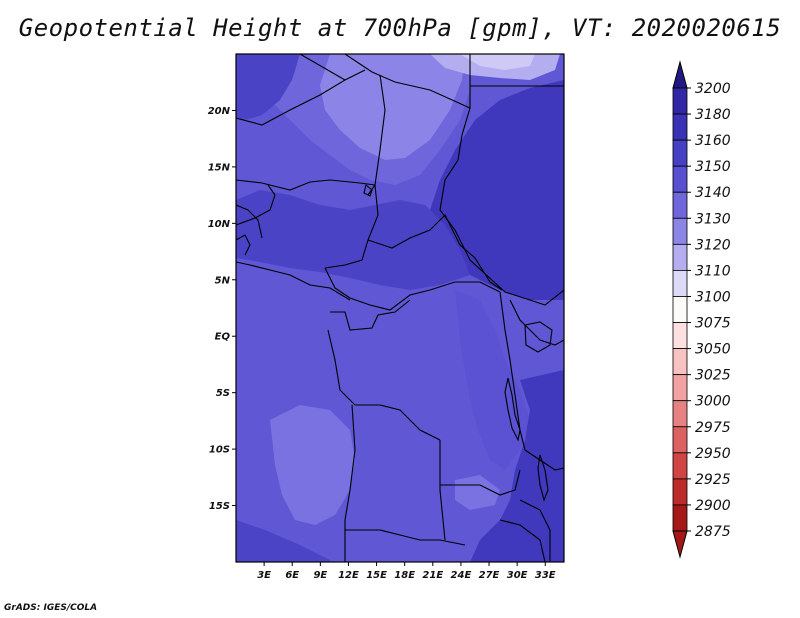 The image size is (800, 618). Describe the element at coordinates (292, 575) in the screenshot. I see `lon-tick-label: 6E` at that location.